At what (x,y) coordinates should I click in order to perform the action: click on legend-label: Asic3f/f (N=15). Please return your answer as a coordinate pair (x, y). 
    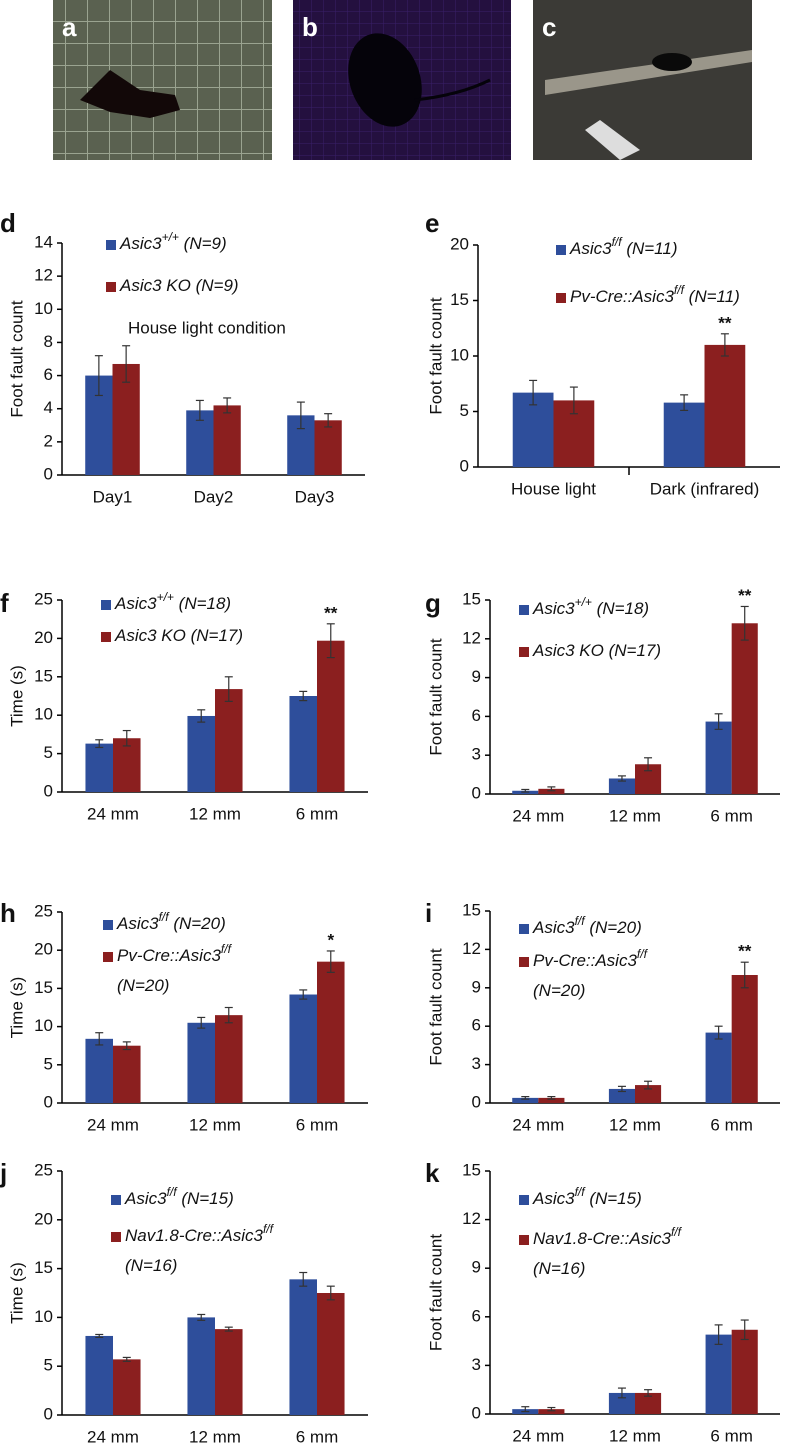
    Looking at the image, I should click on (179, 1196).